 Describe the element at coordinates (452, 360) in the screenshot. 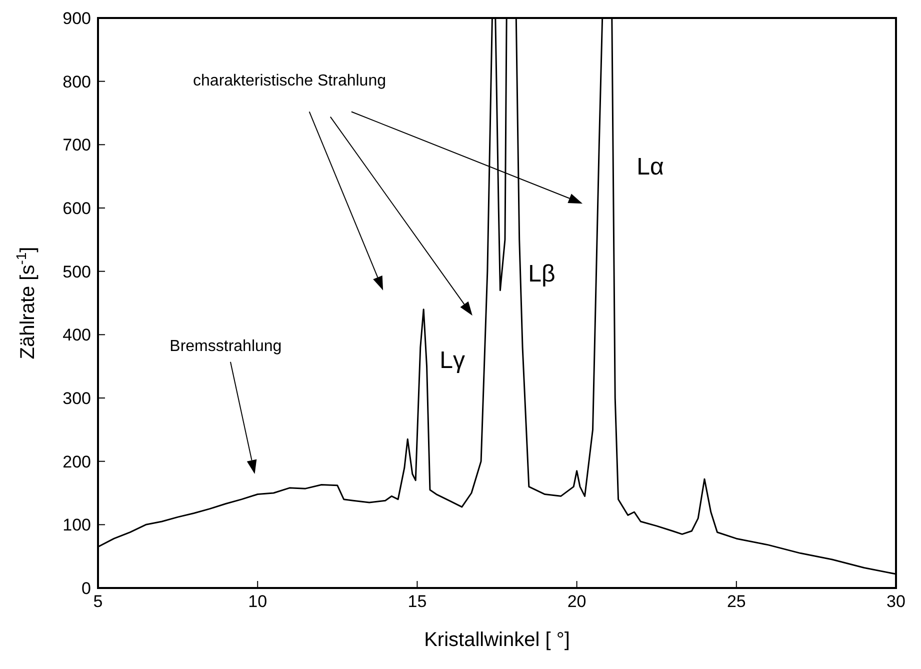

I see `annotation: Lγ` at that location.